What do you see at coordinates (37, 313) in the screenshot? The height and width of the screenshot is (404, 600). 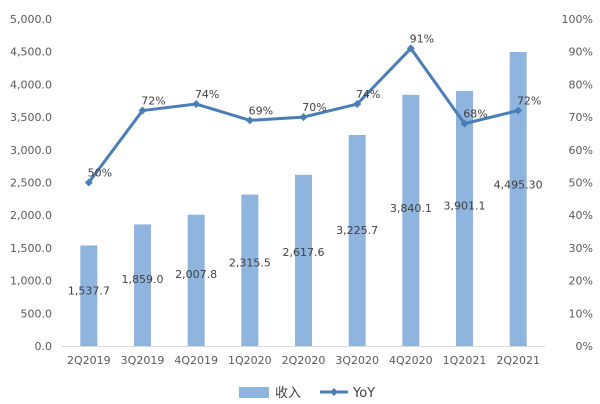 I see `left-axis-tick-label: 500.0` at bounding box center [37, 313].